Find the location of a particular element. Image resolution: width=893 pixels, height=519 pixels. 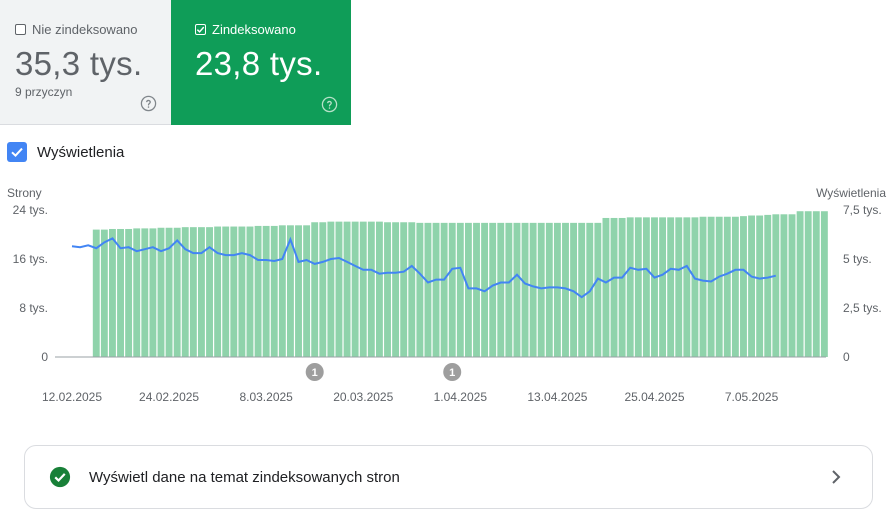

right-axis-label: Wyświetlenia is located at coordinates (851, 193).